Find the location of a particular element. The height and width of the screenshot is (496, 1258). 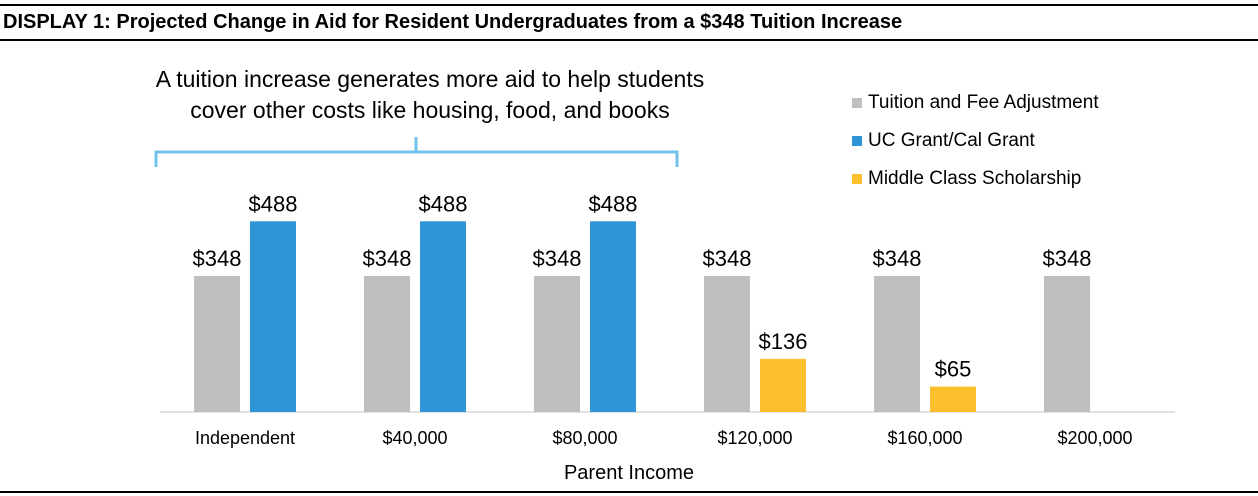

legend-label-1: UC Grant/Cal Grant is located at coordinates (951, 140).